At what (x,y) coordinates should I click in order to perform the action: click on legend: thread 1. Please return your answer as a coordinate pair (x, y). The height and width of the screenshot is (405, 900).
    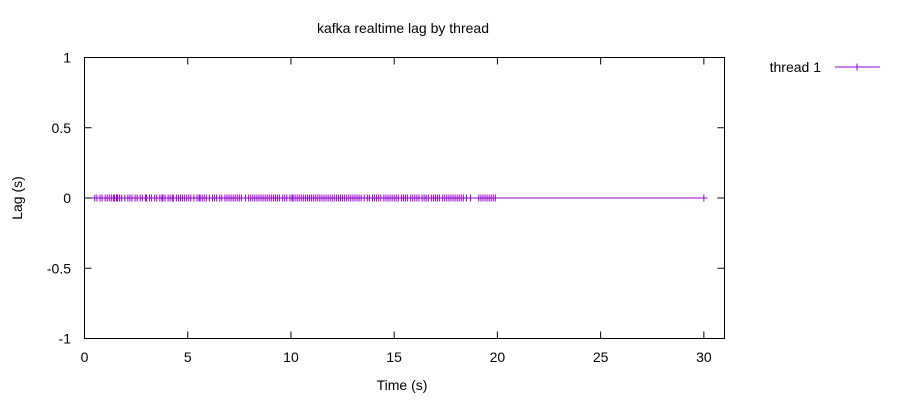
    Looking at the image, I should click on (825, 67).